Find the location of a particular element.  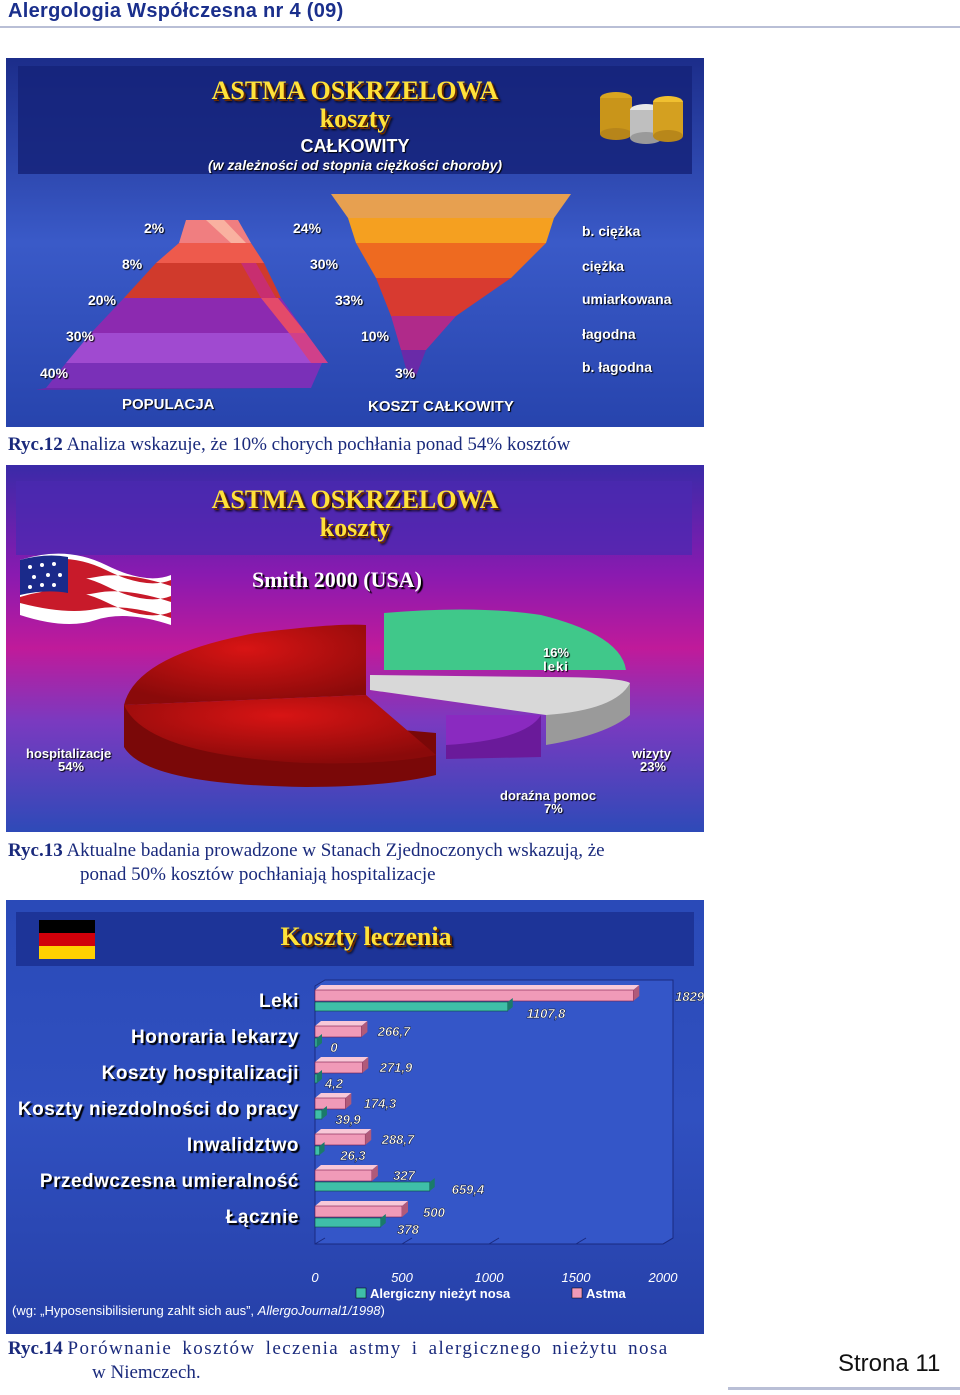

figure-13-caption-label: Ryc.13 is located at coordinates (35, 850).